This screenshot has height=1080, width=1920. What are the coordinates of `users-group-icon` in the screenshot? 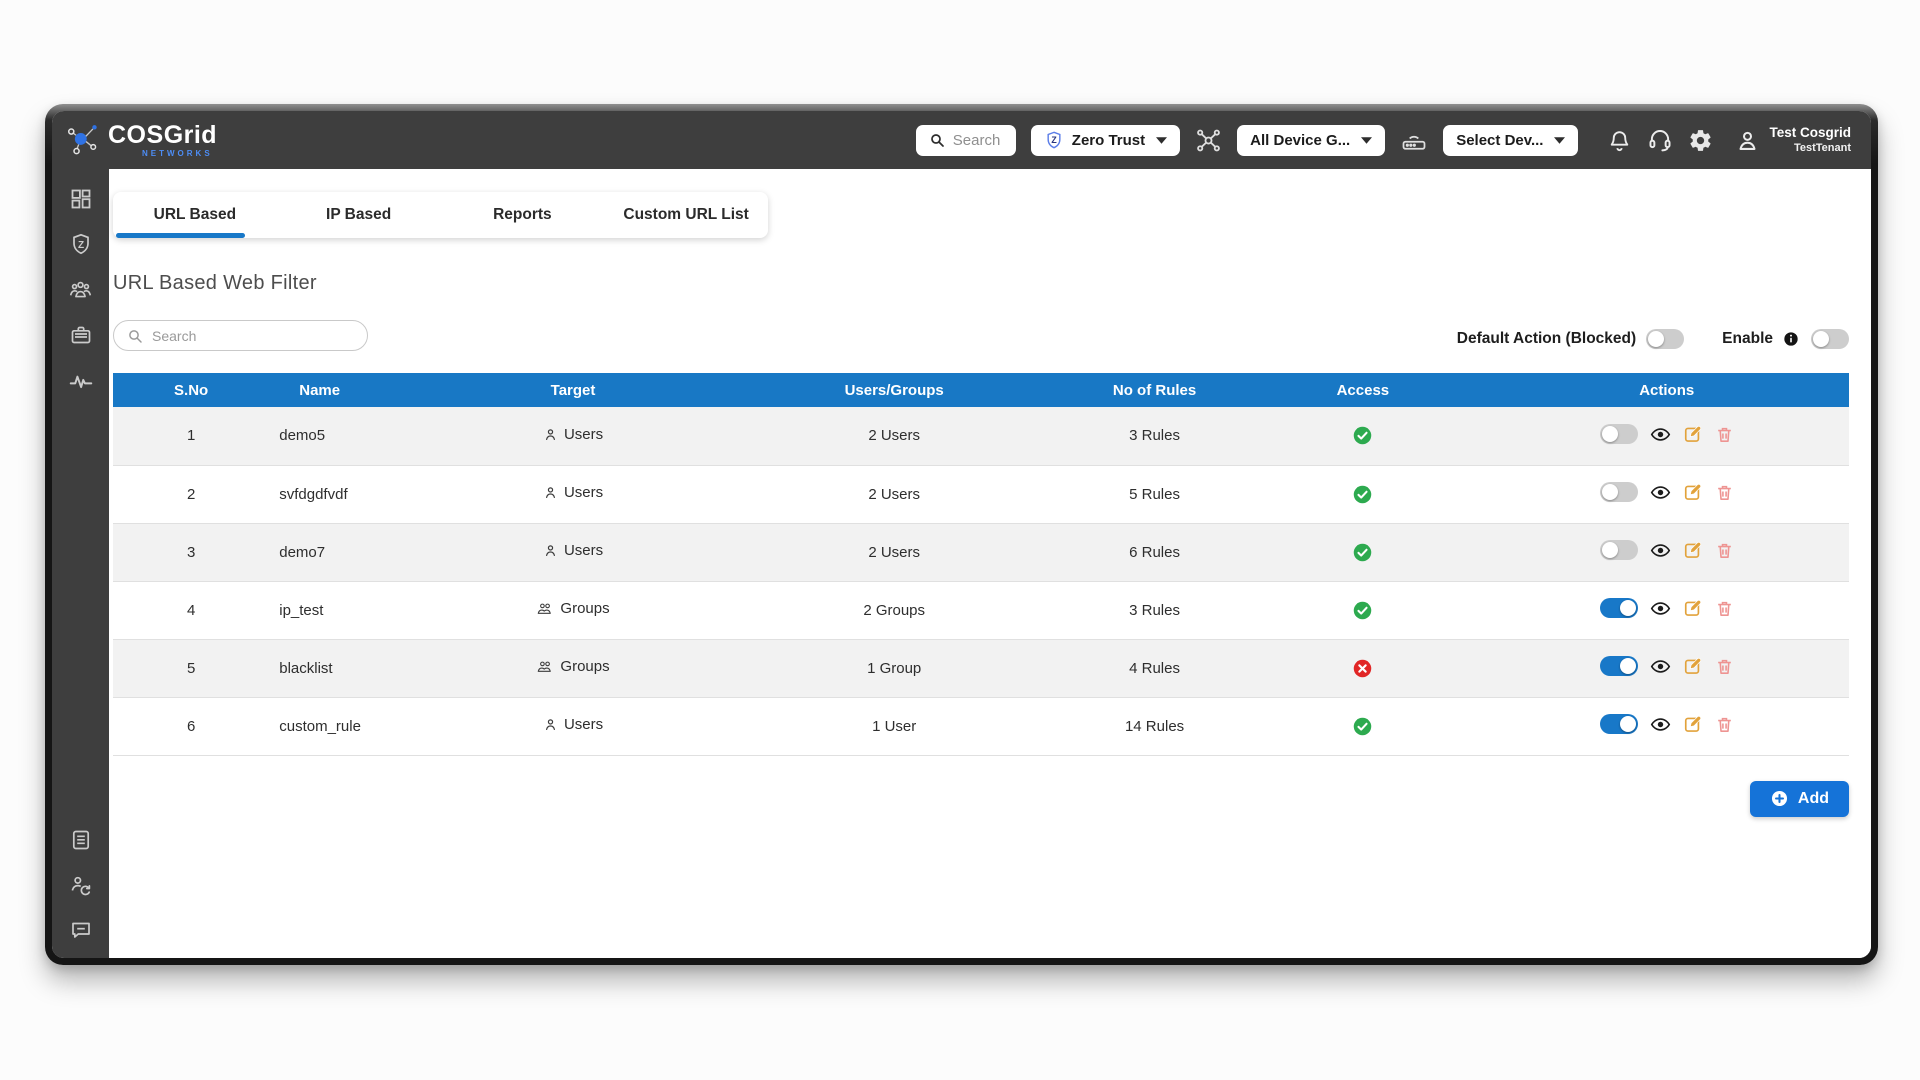 It's located at (80, 289).